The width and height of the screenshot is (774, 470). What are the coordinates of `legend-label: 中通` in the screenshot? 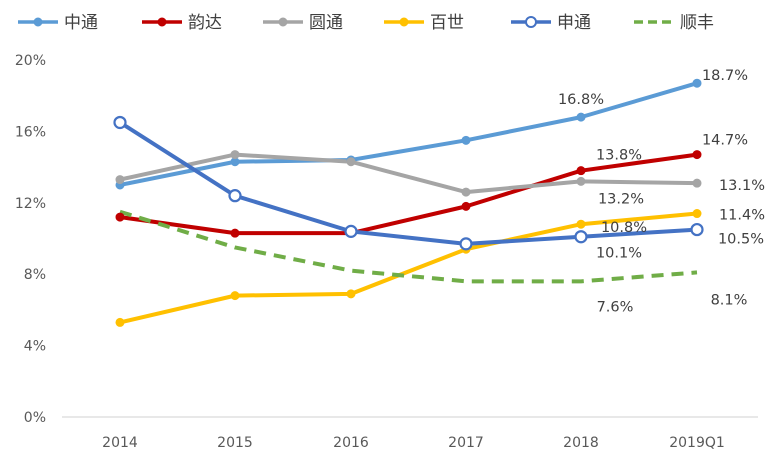 It's located at (81, 23).